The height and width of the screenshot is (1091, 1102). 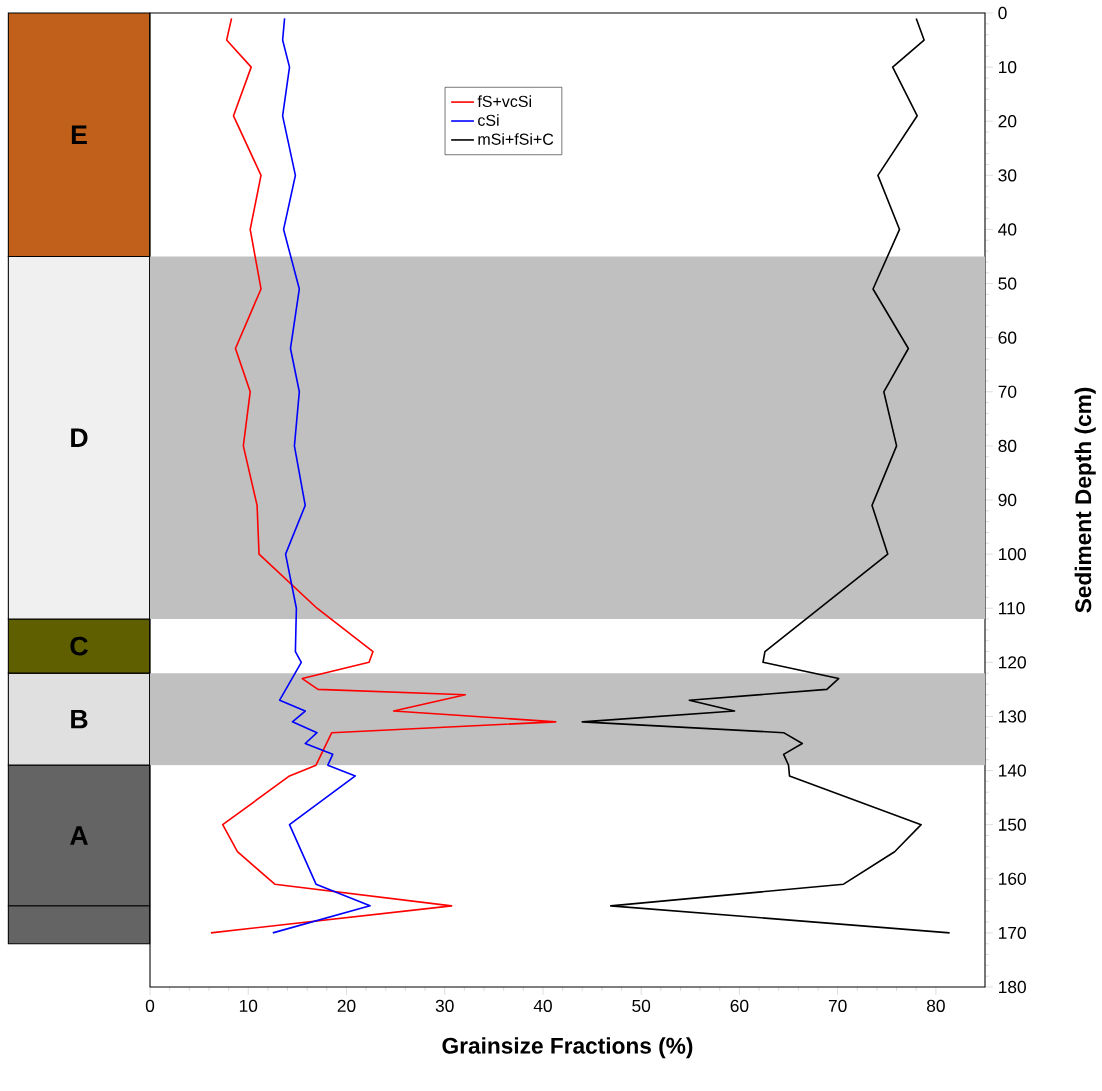 I want to click on y-tick-label: 100, so click(x=1012, y=554).